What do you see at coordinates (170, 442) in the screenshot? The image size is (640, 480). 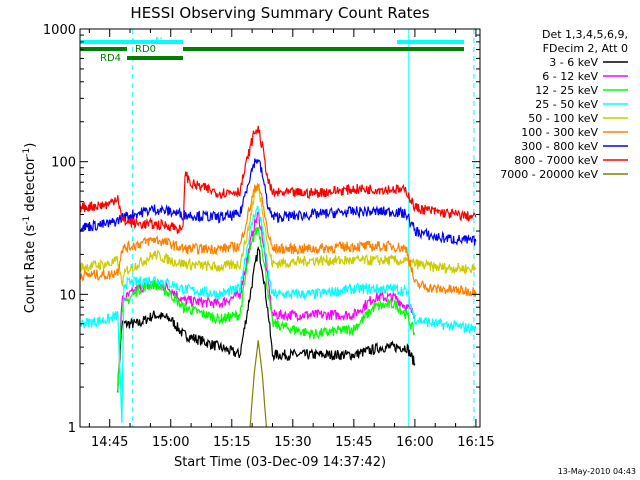 I see `x-tick-label: 15:00` at bounding box center [170, 442].